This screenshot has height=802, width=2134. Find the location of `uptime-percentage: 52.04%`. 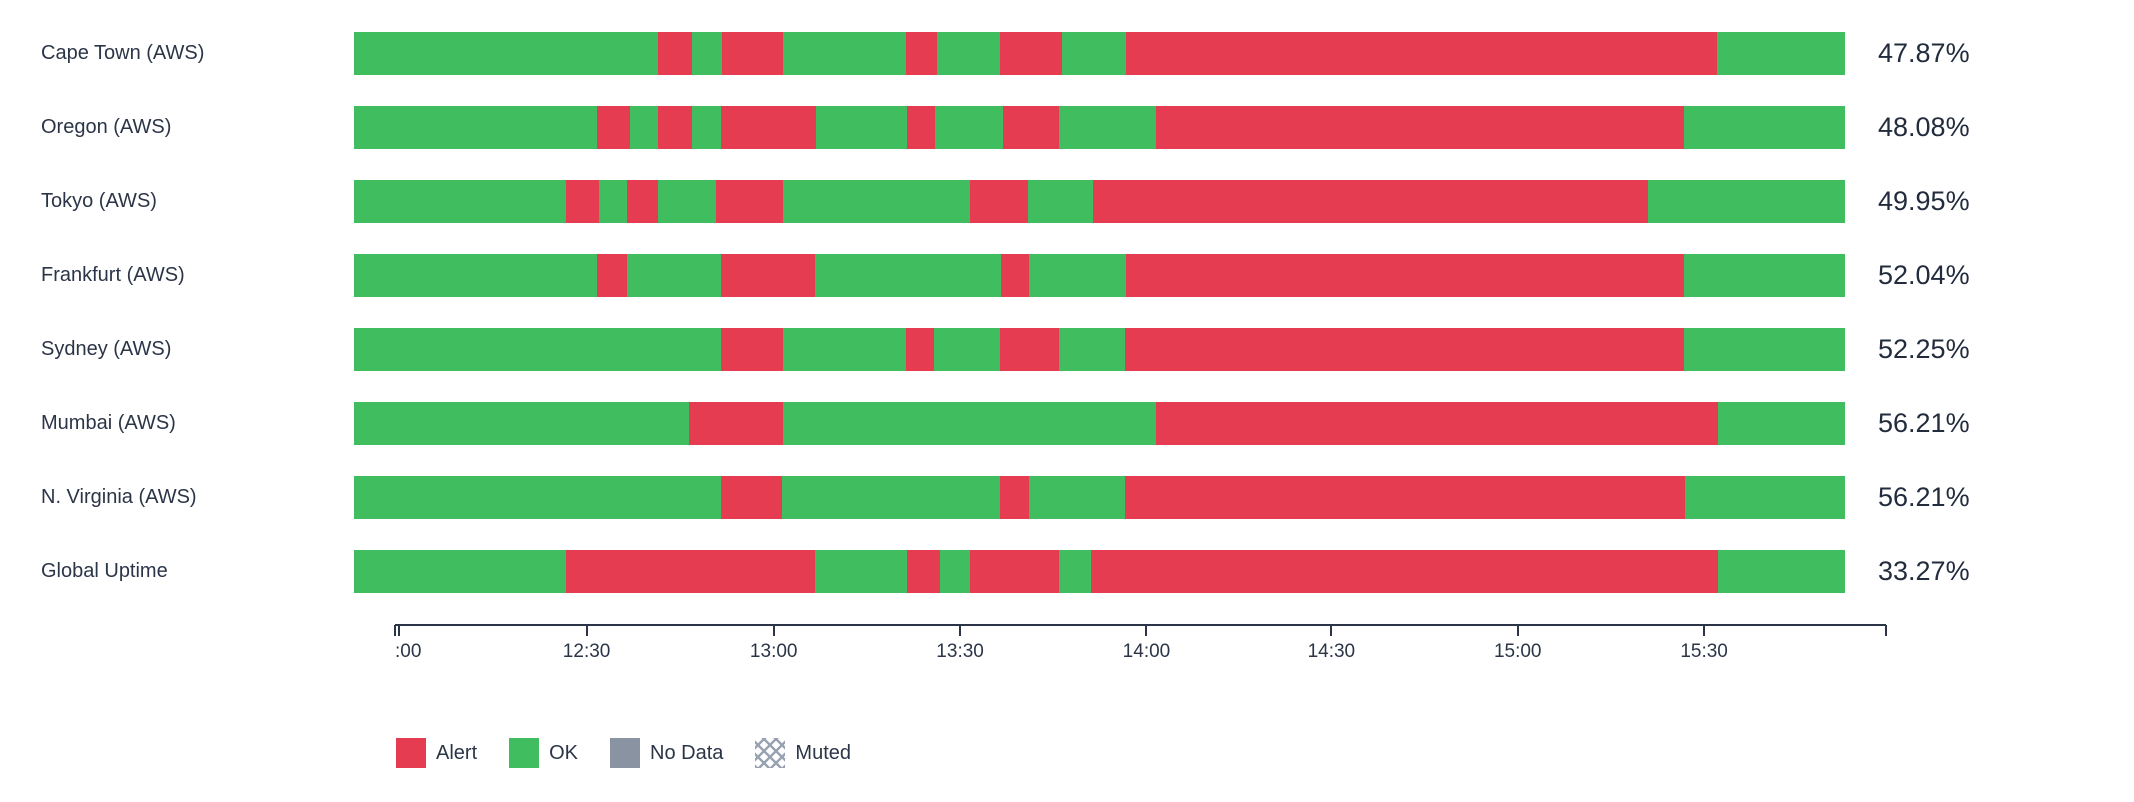

uptime-percentage: 52.04% is located at coordinates (1924, 275).